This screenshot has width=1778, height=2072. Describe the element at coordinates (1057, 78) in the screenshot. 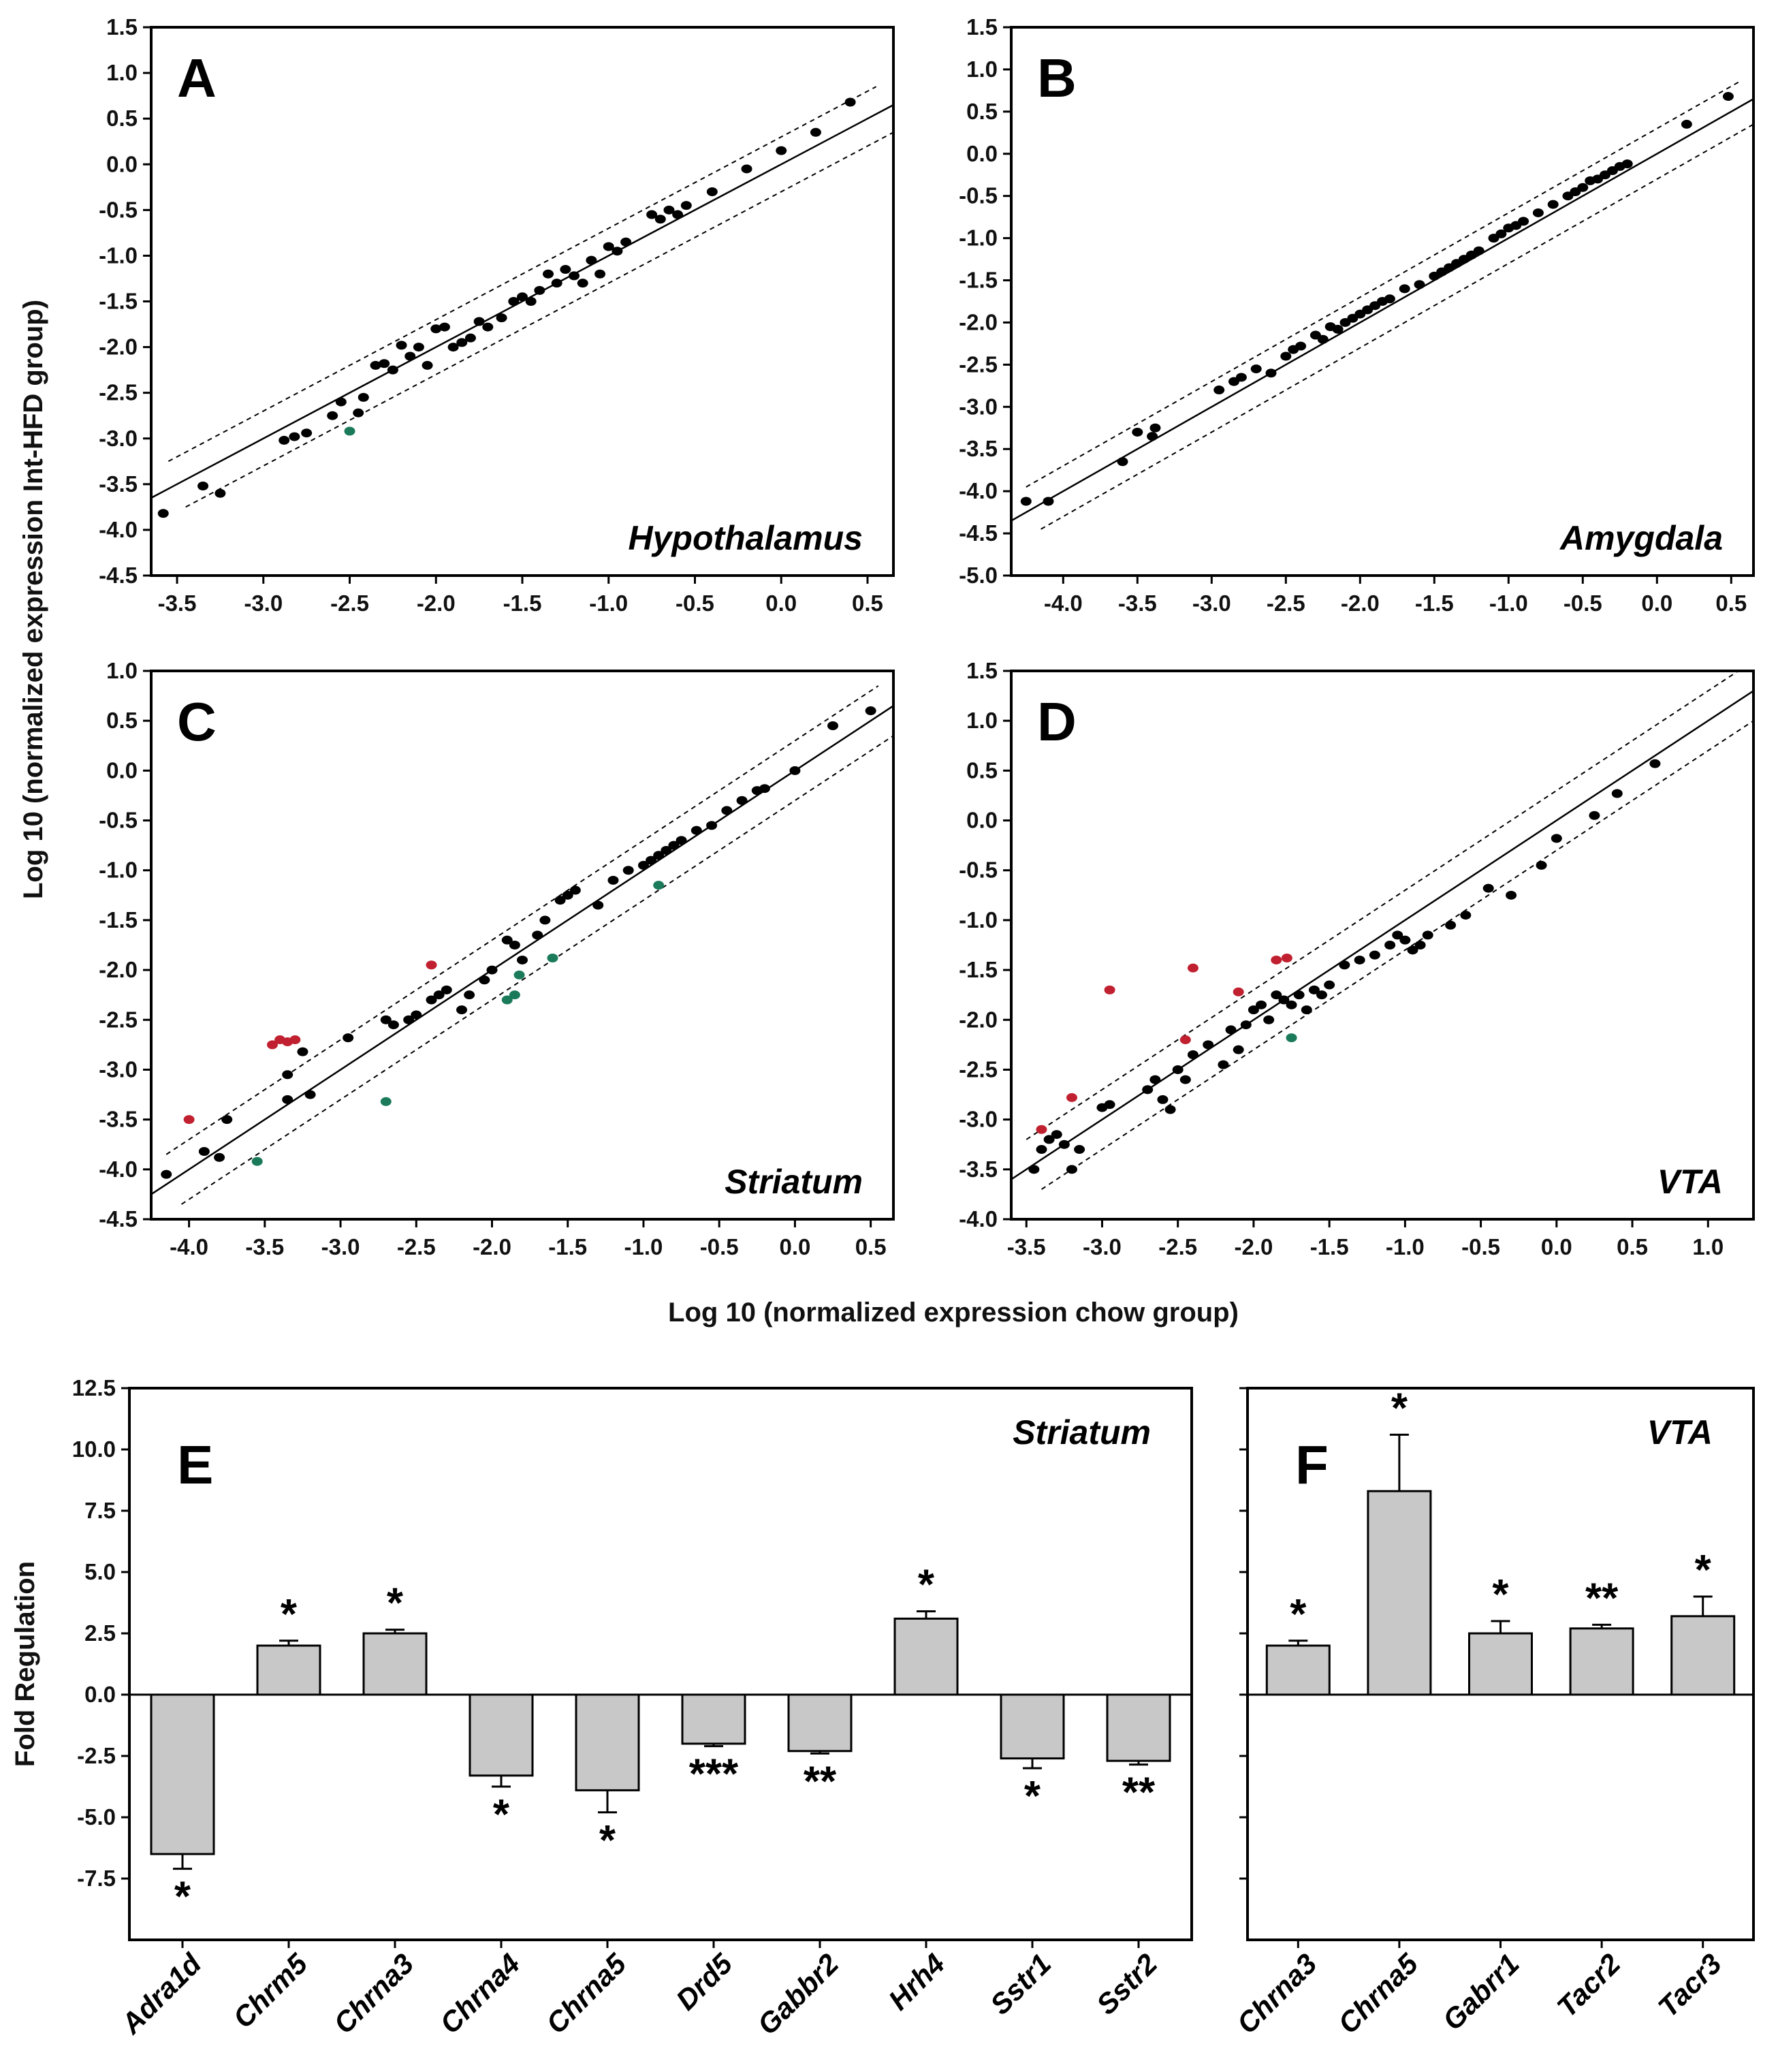

I see `panel-label: B` at that location.